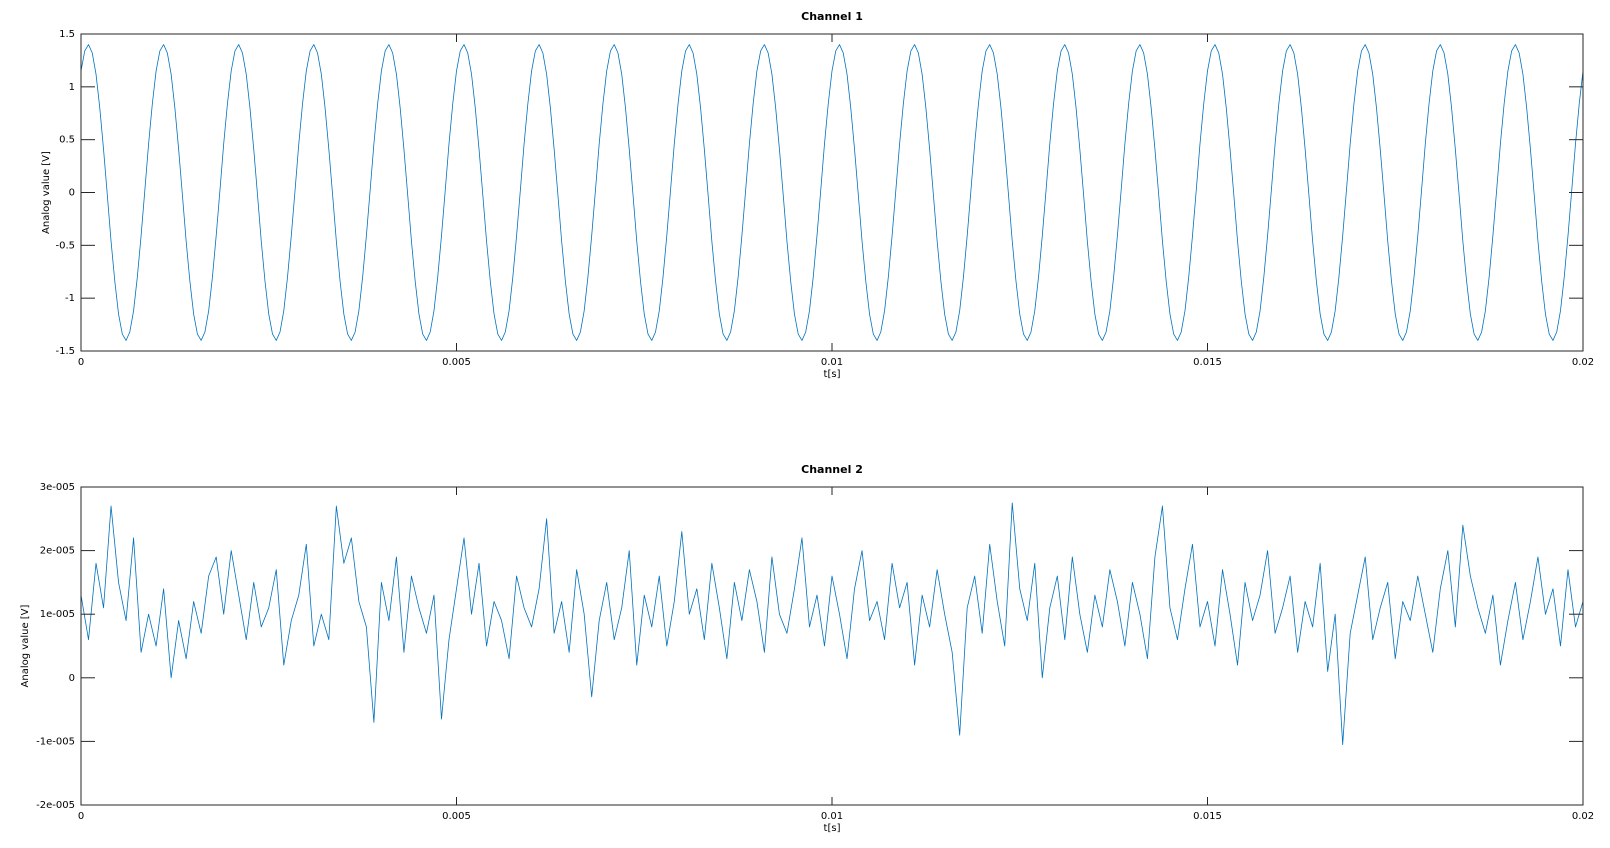  I want to click on y-tick-label: 1e-005, so click(57, 614).